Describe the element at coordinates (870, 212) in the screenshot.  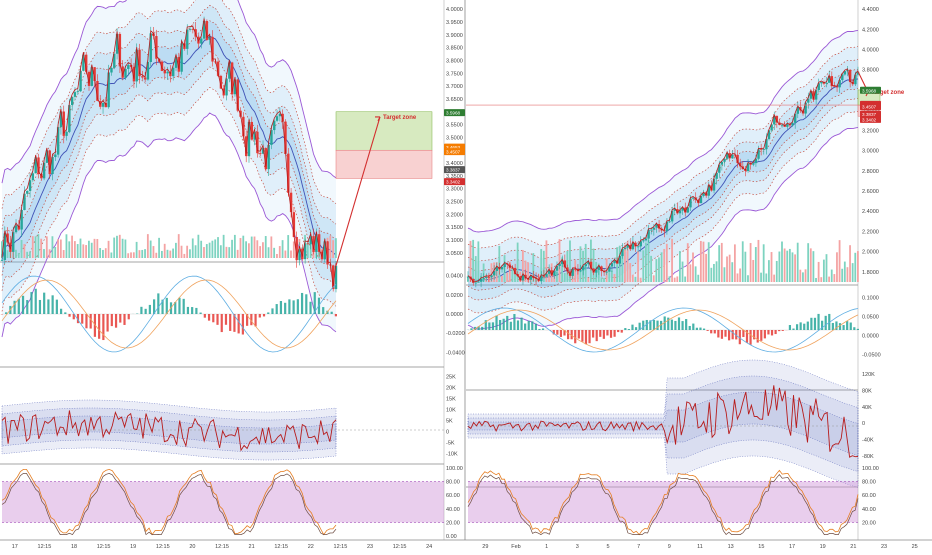
I see `y-tick-label: 2.4000` at that location.